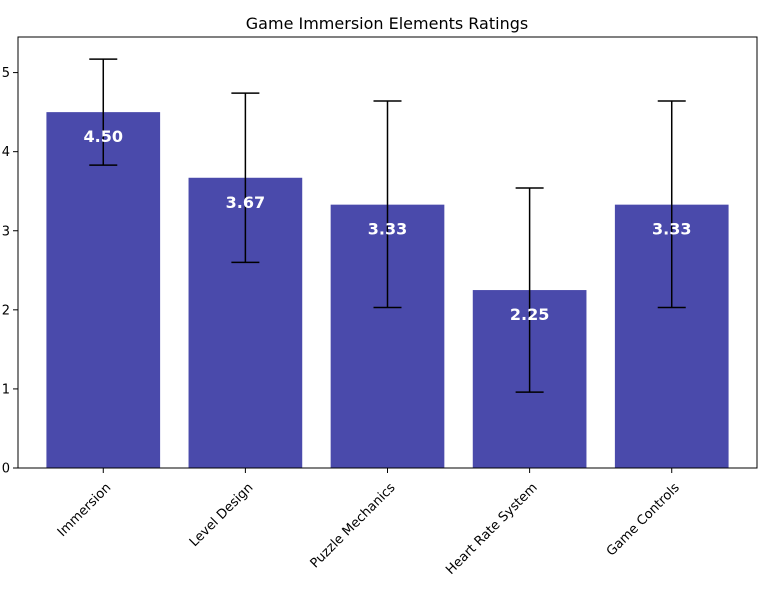 The height and width of the screenshot is (597, 772). I want to click on y-tick-label-5: 5, so click(6, 73).